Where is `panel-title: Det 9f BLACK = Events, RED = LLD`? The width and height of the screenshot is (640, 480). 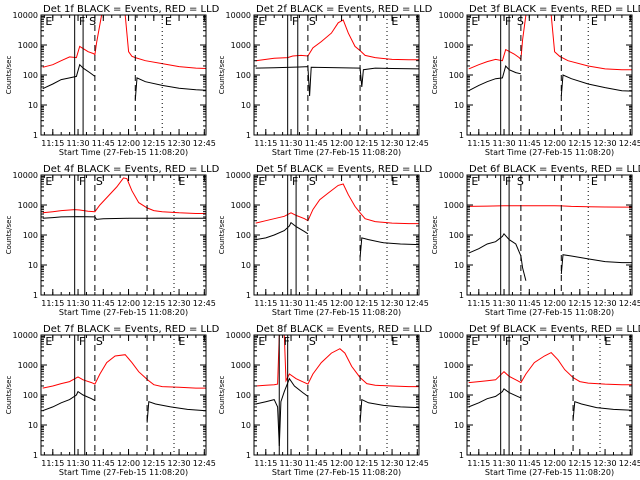
panel-title: Det 9f BLACK = Events, RED = LLD is located at coordinates (554, 329).